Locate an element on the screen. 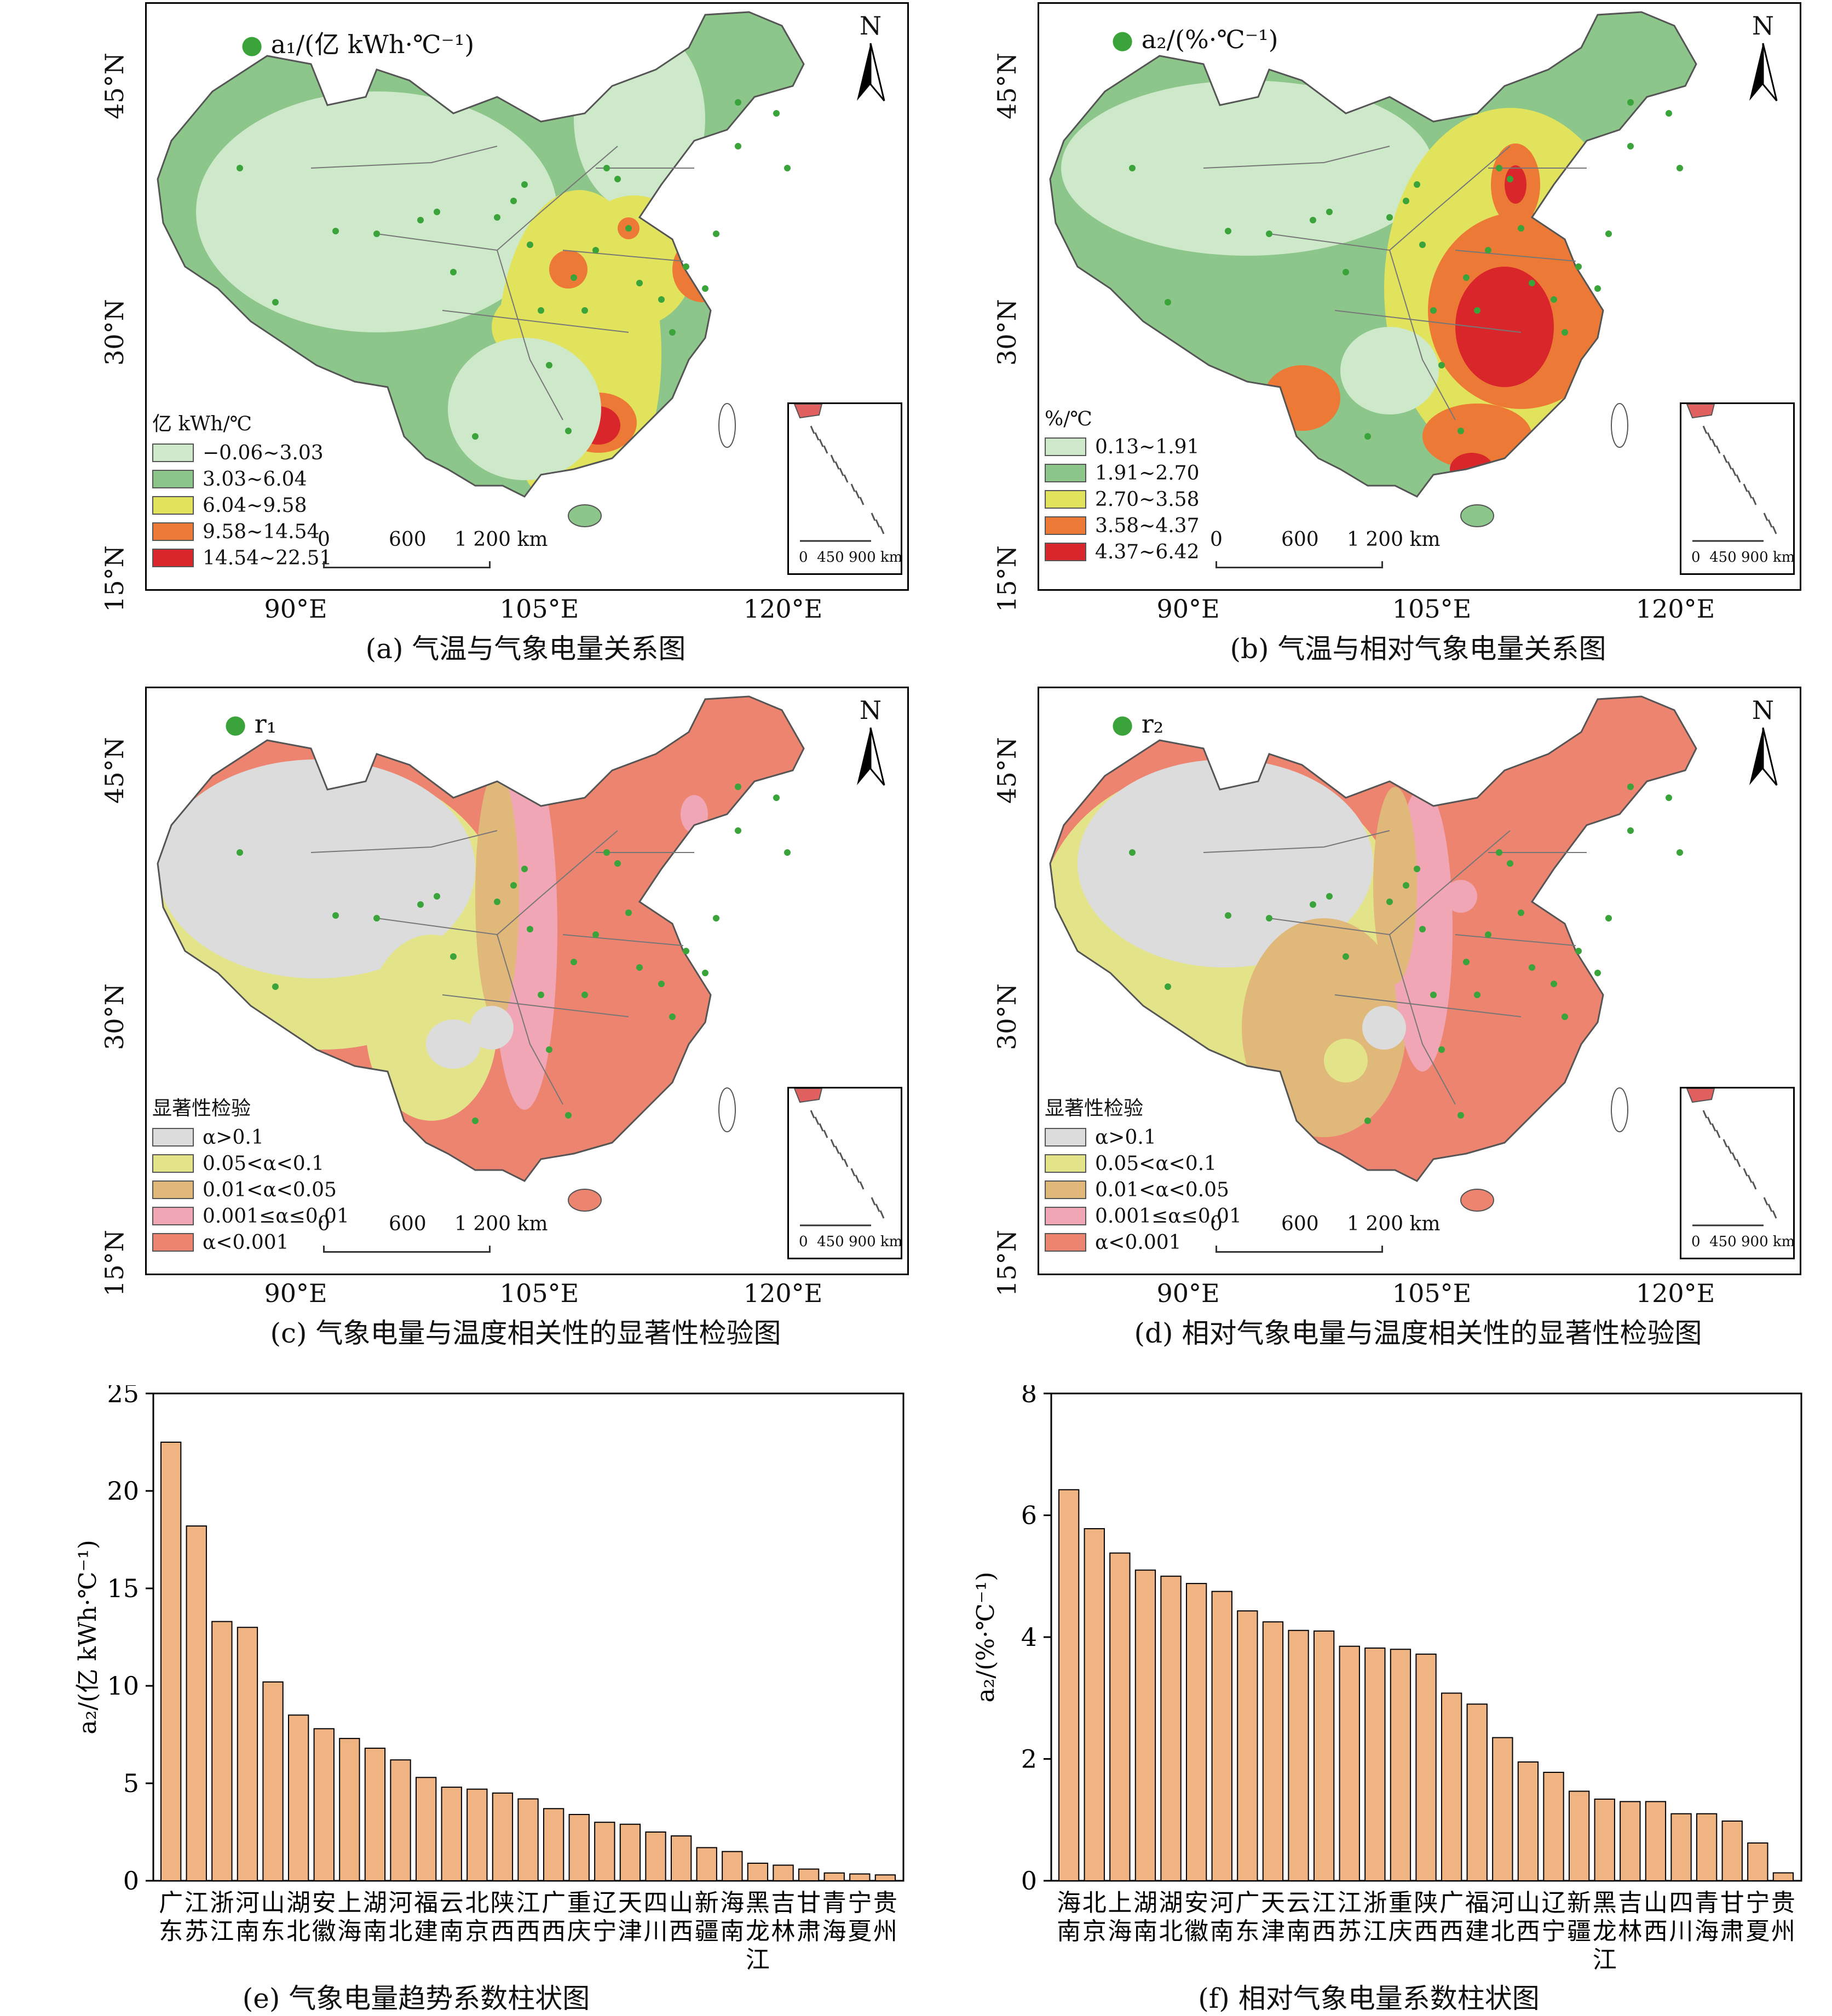 This screenshot has height=2016, width=1832. legend-title: 显著性检验 is located at coordinates (202, 1108).